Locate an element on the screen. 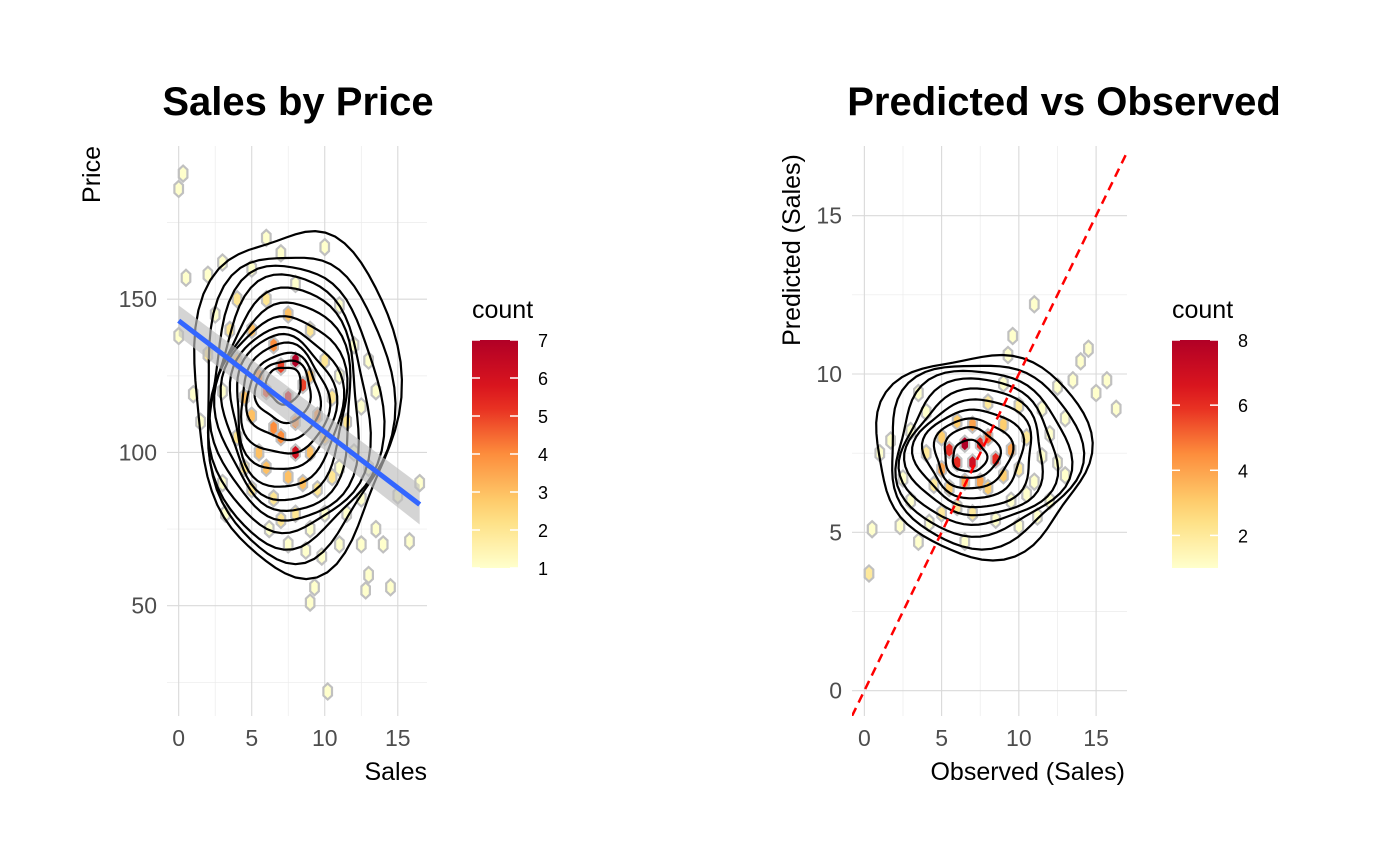 The width and height of the screenshot is (1400, 866). legend-tick-label: 8 is located at coordinates (1243, 341).